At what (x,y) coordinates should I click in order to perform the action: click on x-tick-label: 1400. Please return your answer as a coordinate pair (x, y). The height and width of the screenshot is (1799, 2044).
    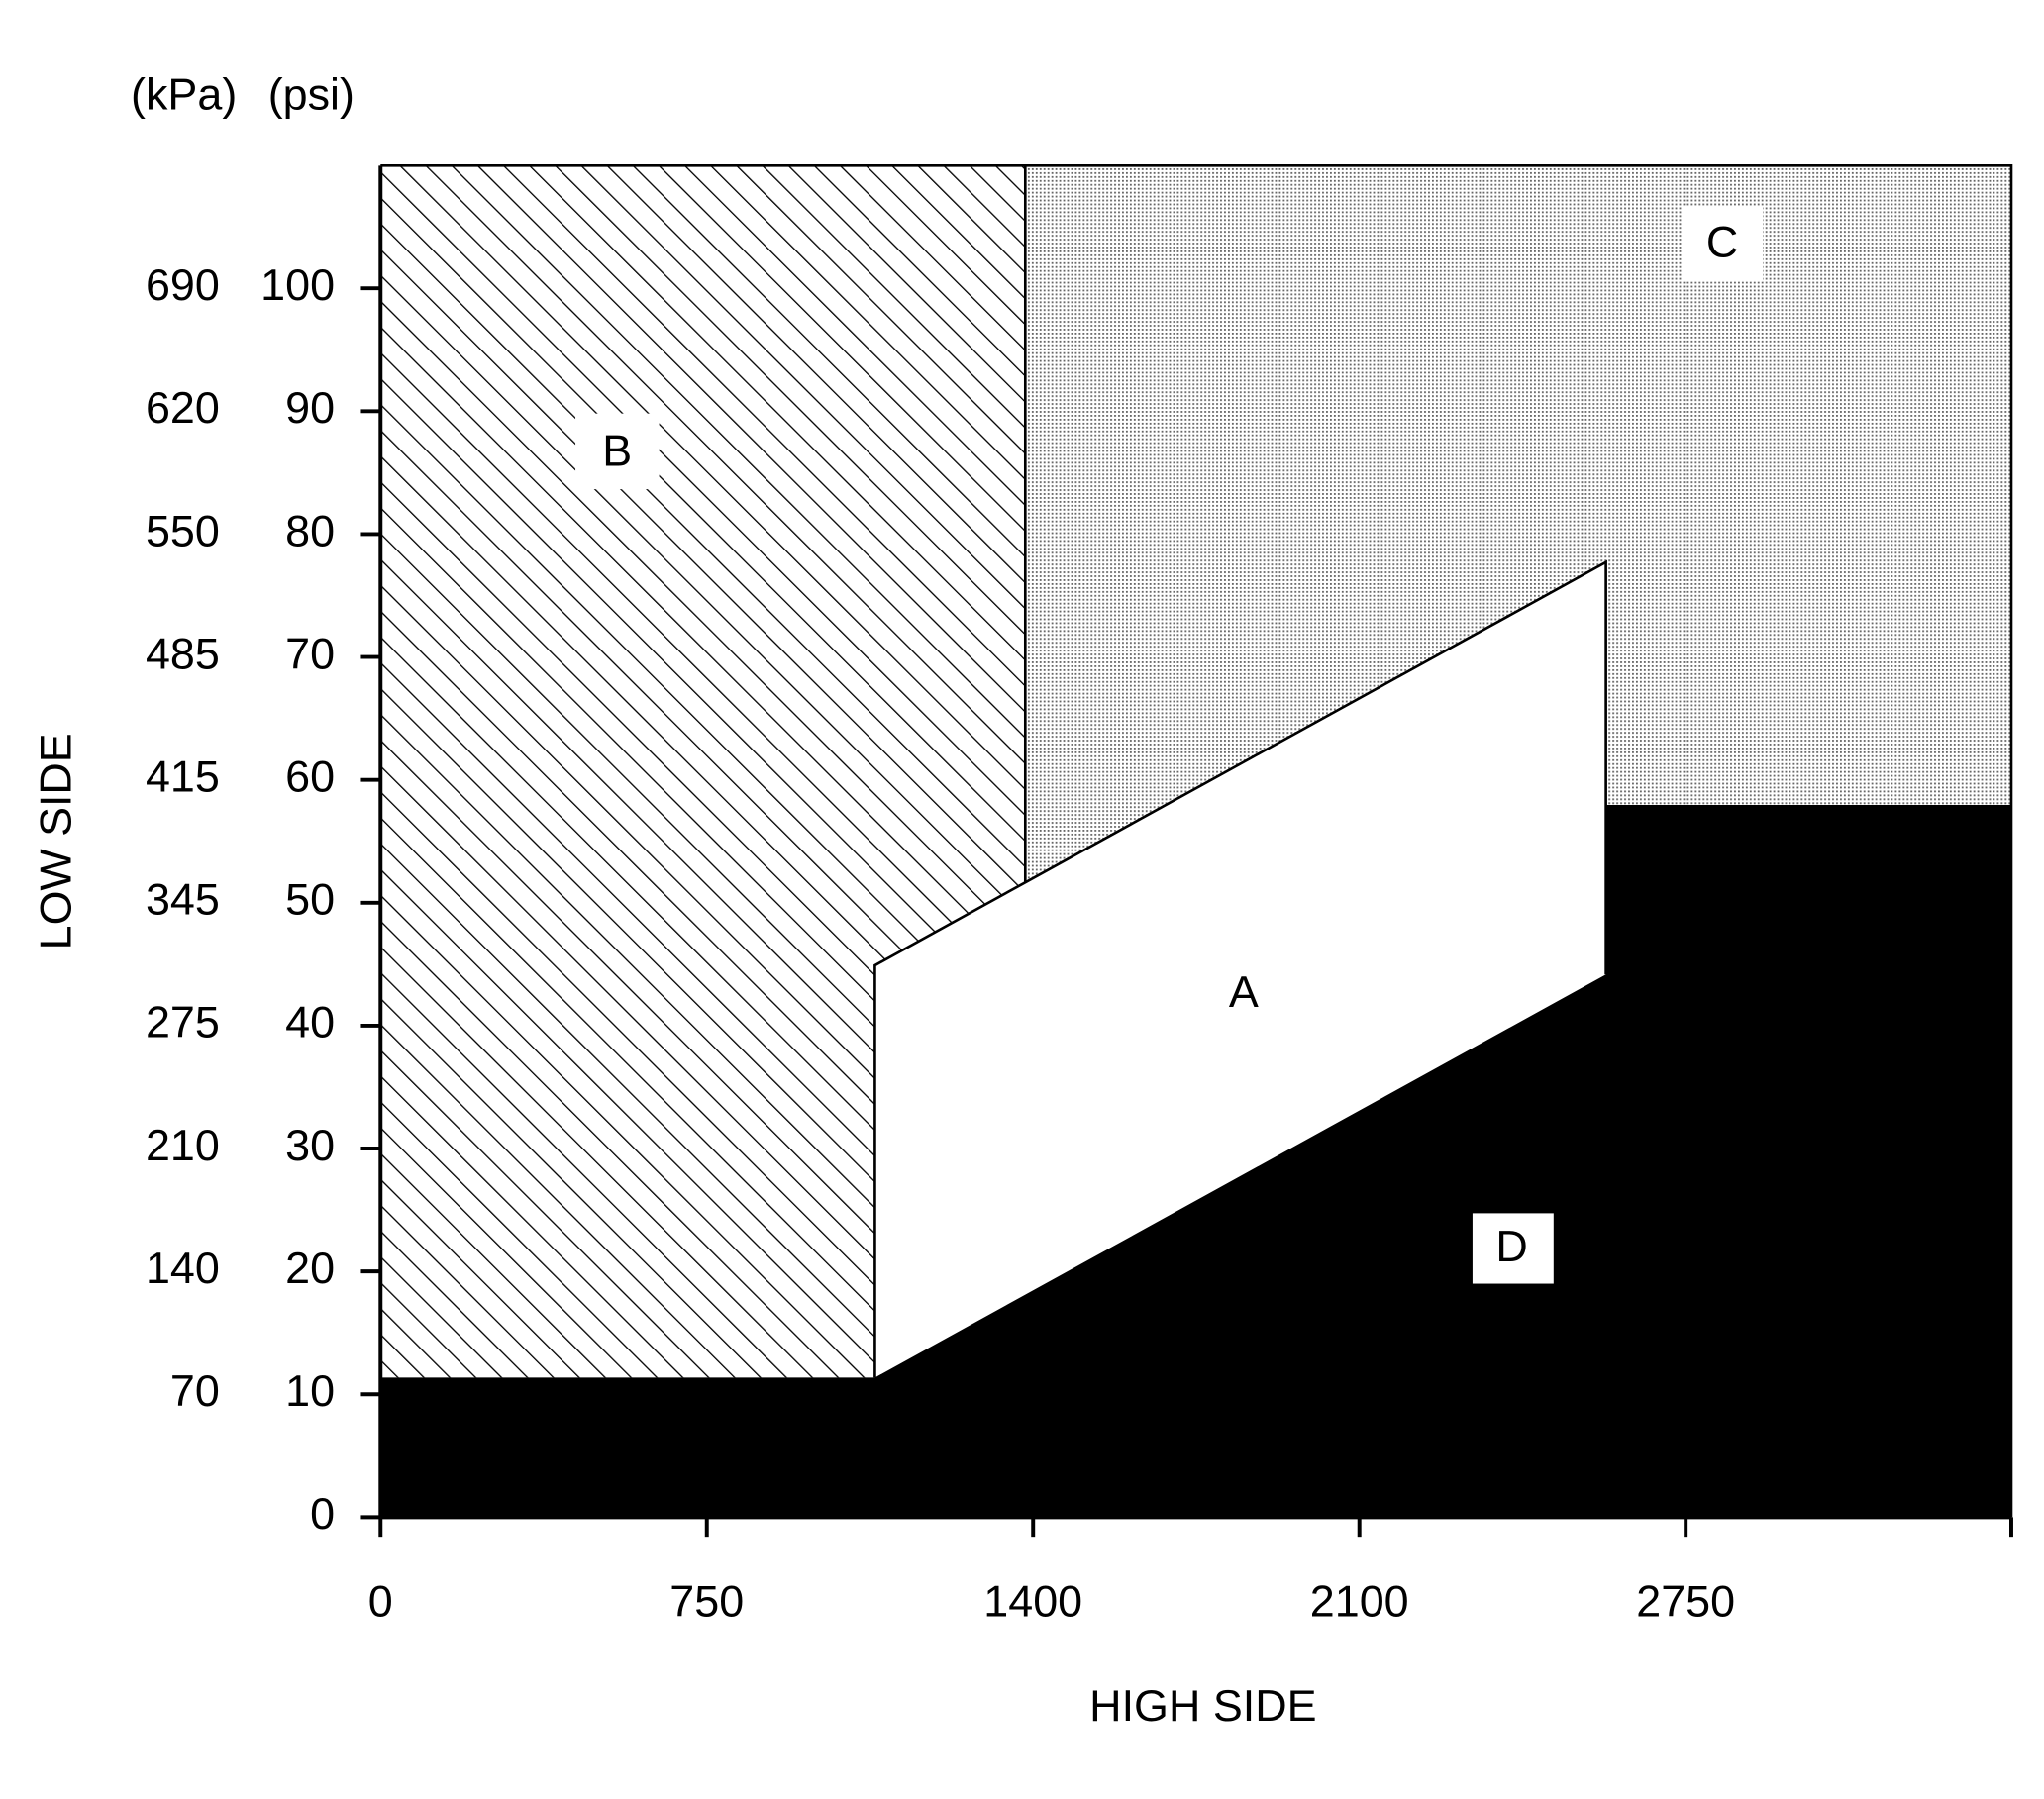
    Looking at the image, I should click on (1032, 1601).